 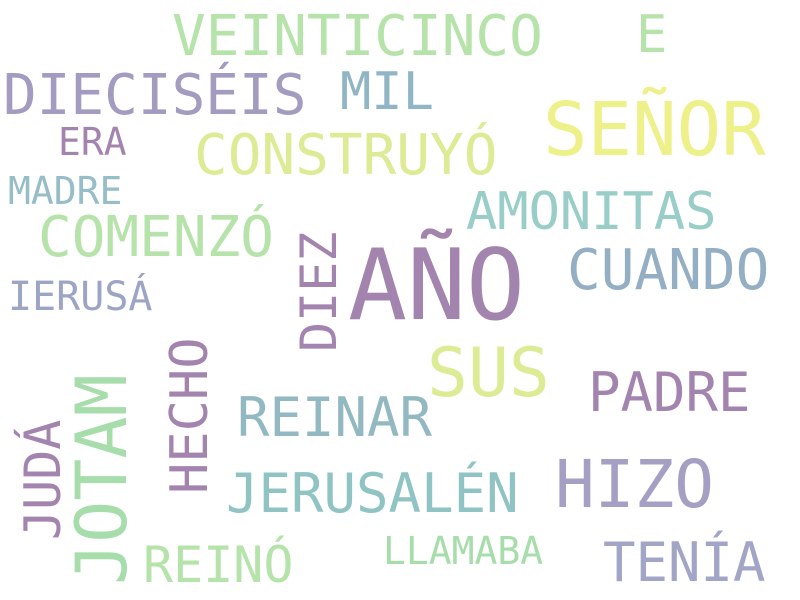 What do you see at coordinates (357, 36) in the screenshot?
I see `word-veinticinco: VEINTICINCO` at bounding box center [357, 36].